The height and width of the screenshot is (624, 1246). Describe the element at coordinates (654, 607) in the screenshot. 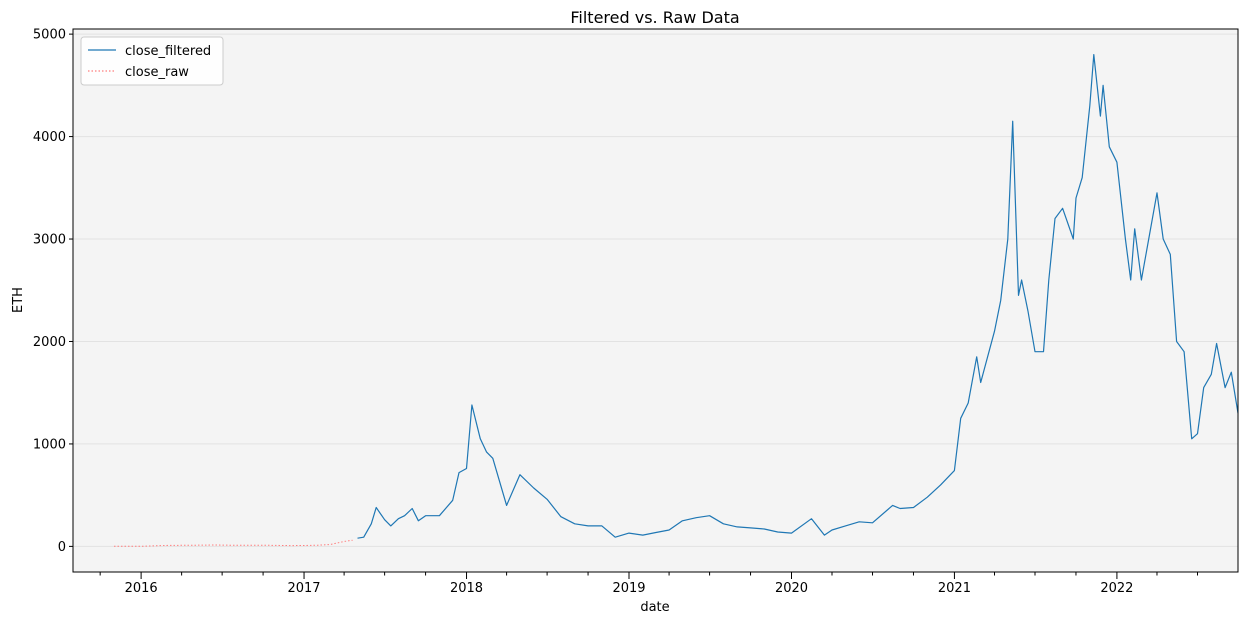

I see `x-axis-label: date` at that location.